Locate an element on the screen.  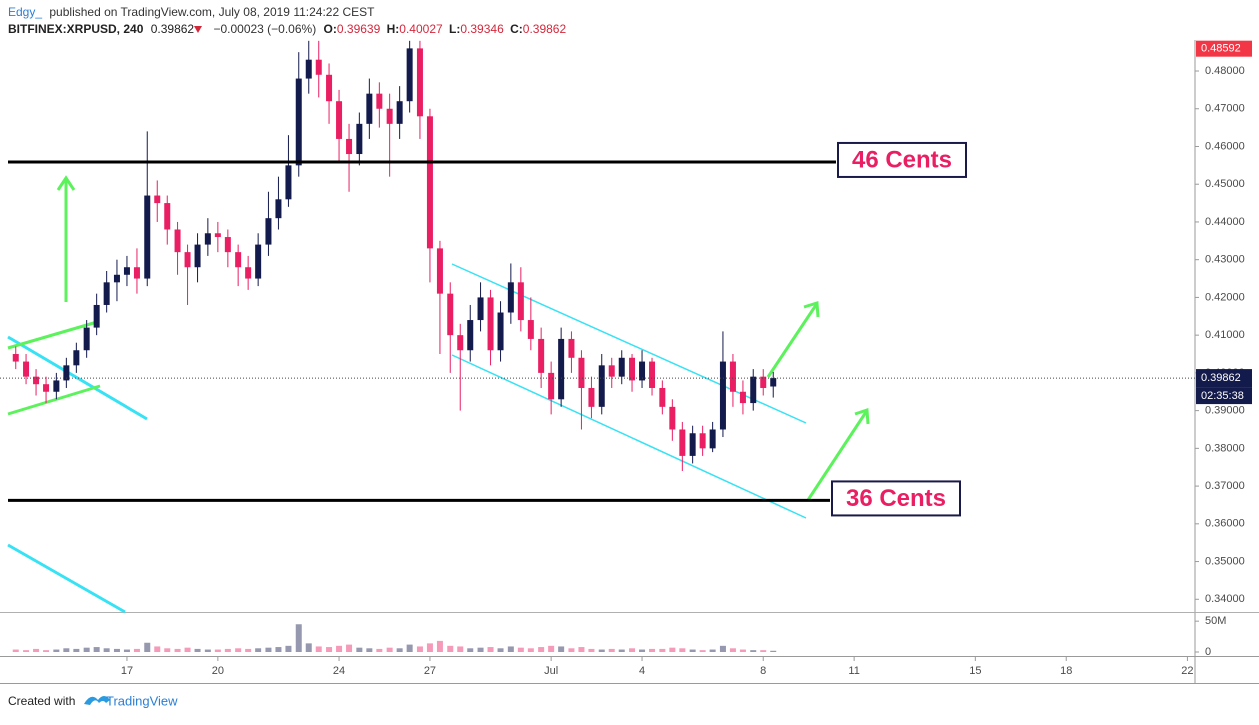
countdown-label: 02:35:38 is located at coordinates (1222, 396).